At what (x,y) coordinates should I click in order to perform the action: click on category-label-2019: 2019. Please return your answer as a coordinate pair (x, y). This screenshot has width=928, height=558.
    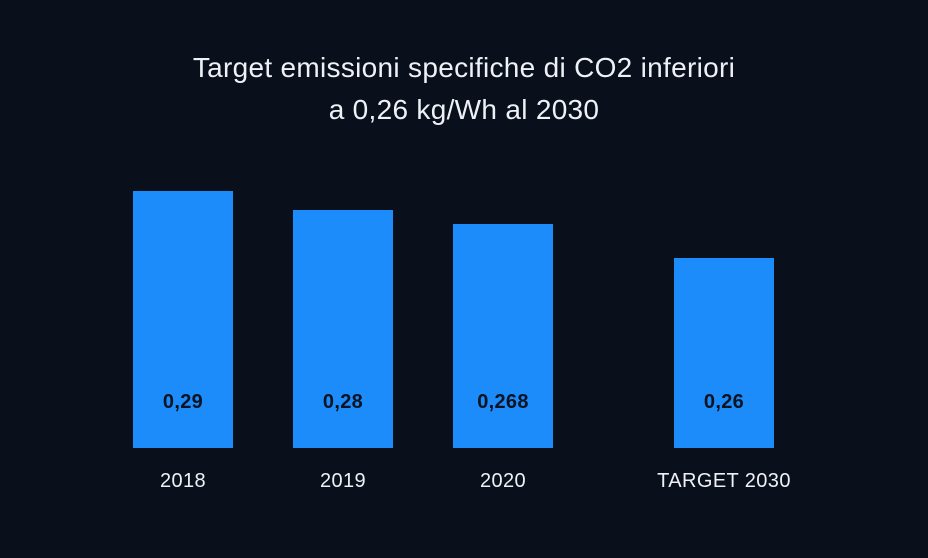
    Looking at the image, I should click on (343, 481).